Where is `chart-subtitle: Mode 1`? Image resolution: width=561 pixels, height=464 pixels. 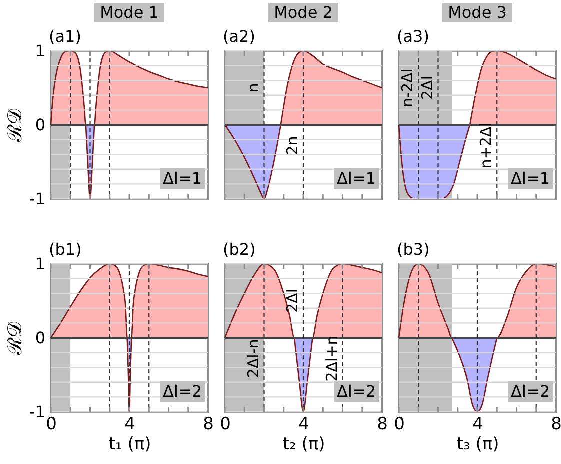 chart-subtitle: Mode 1 is located at coordinates (129, 12).